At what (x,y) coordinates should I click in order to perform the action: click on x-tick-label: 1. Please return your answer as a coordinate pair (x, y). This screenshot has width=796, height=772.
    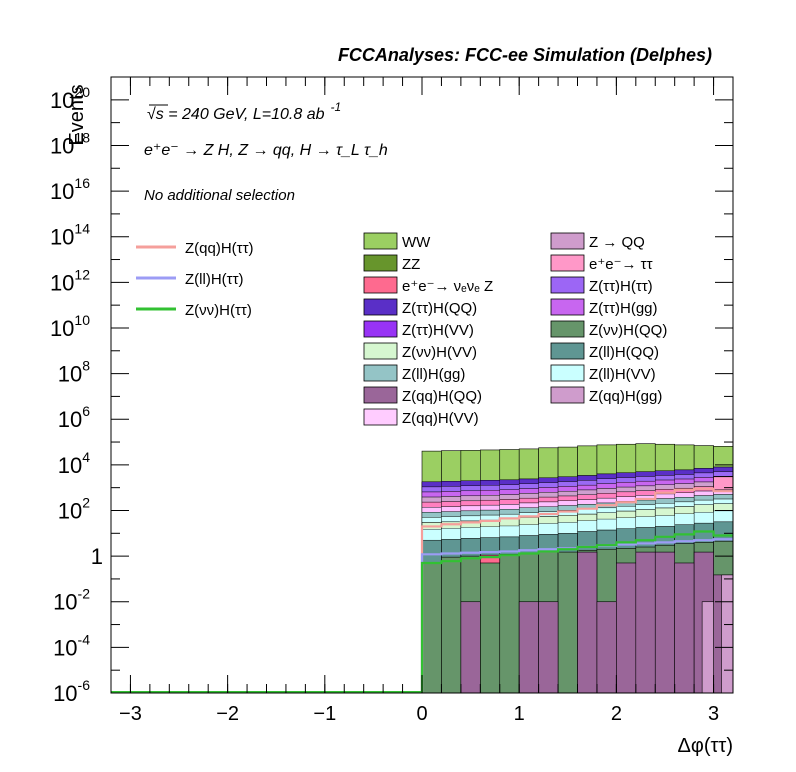
    Looking at the image, I should click on (519, 714).